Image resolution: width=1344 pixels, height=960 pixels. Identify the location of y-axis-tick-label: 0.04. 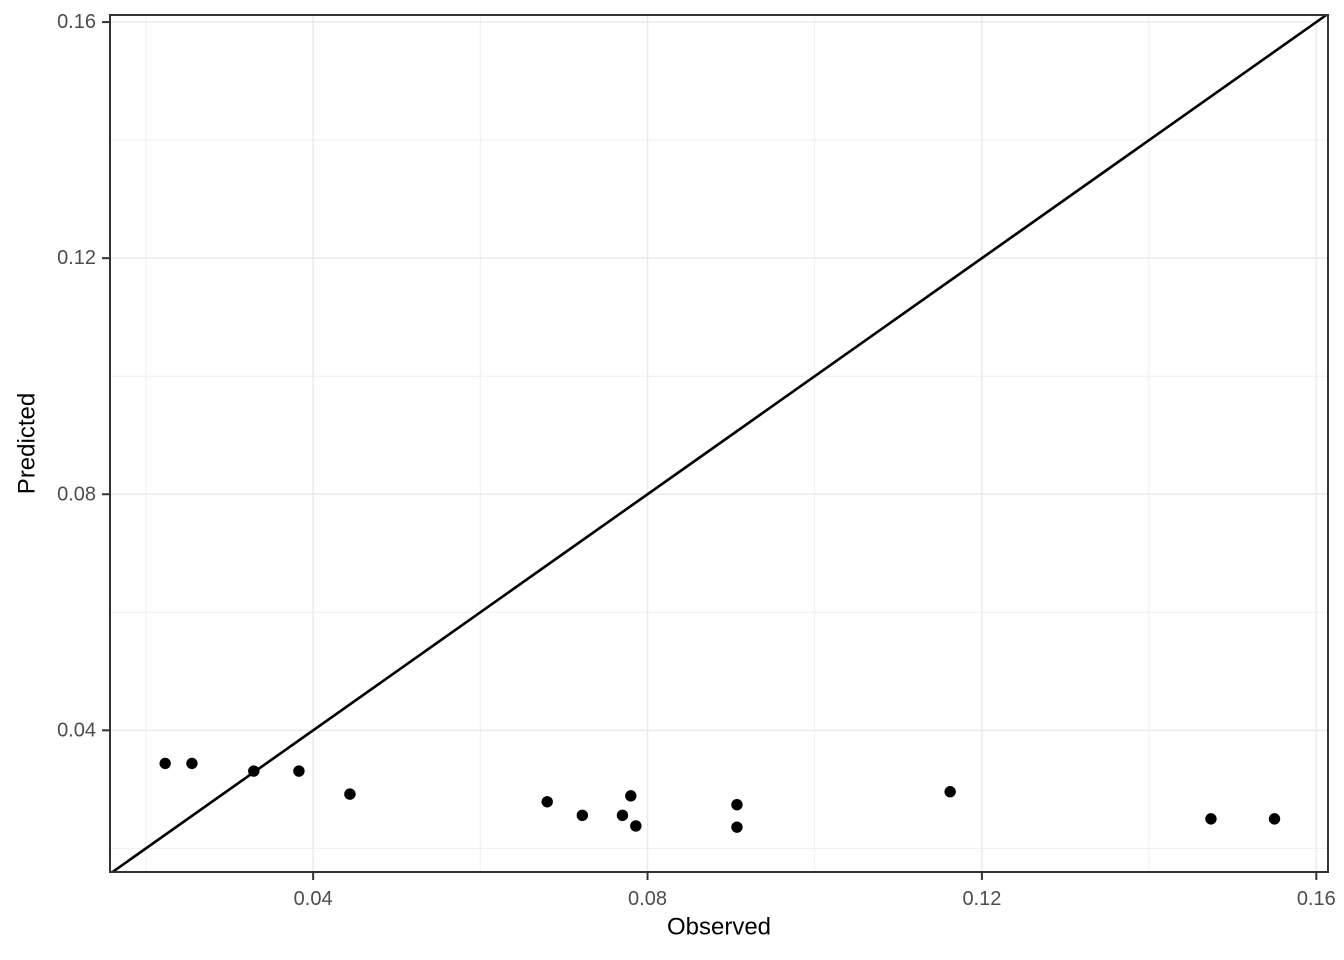
(76, 730).